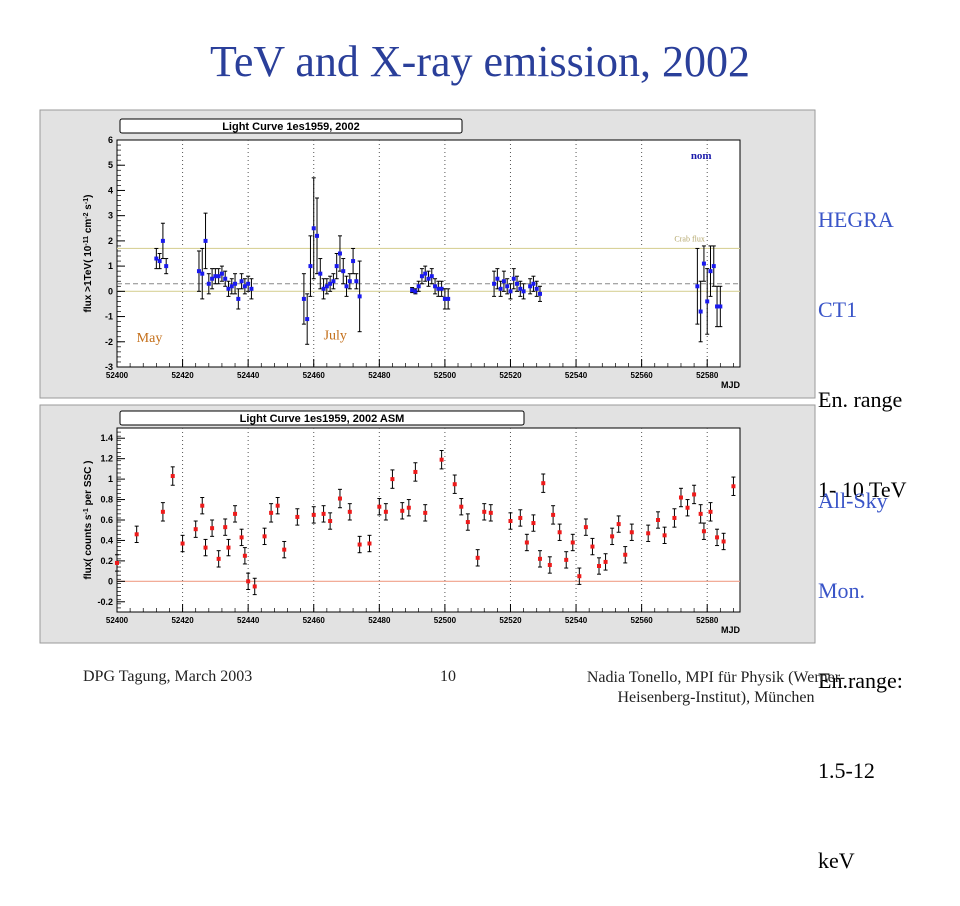 The width and height of the screenshot is (960, 906). I want to click on x-tick-label: 52520, so click(510, 620).